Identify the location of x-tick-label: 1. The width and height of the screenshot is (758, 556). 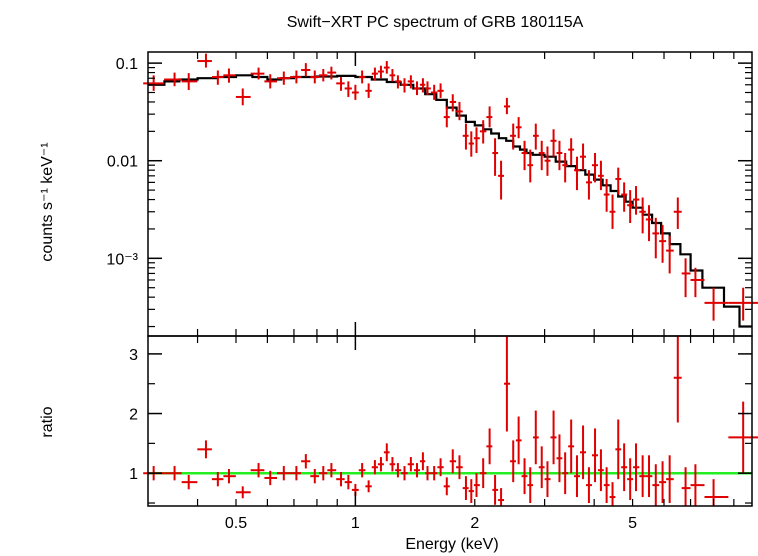
(355, 523).